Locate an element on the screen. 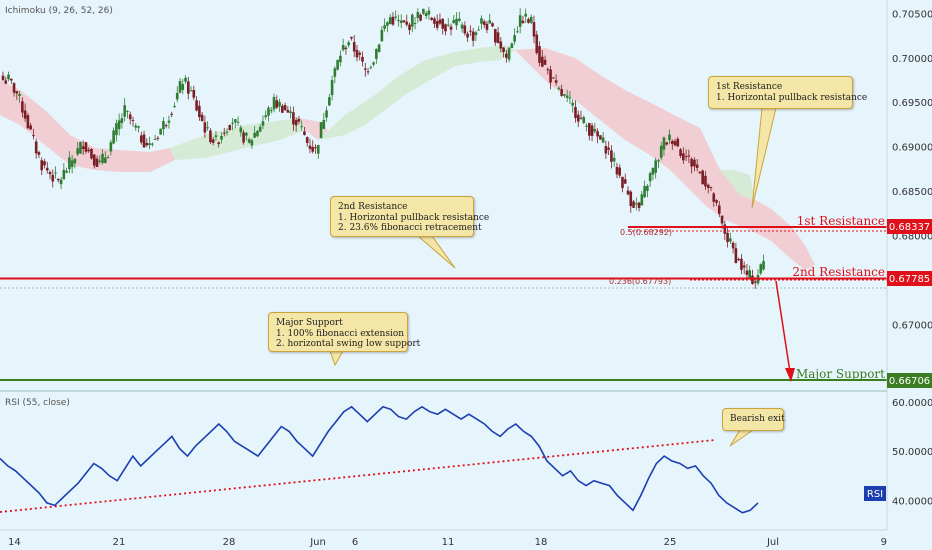 The height and width of the screenshot is (550, 932). fib-level-0236: 0.236(0.67793) is located at coordinates (748, 281).